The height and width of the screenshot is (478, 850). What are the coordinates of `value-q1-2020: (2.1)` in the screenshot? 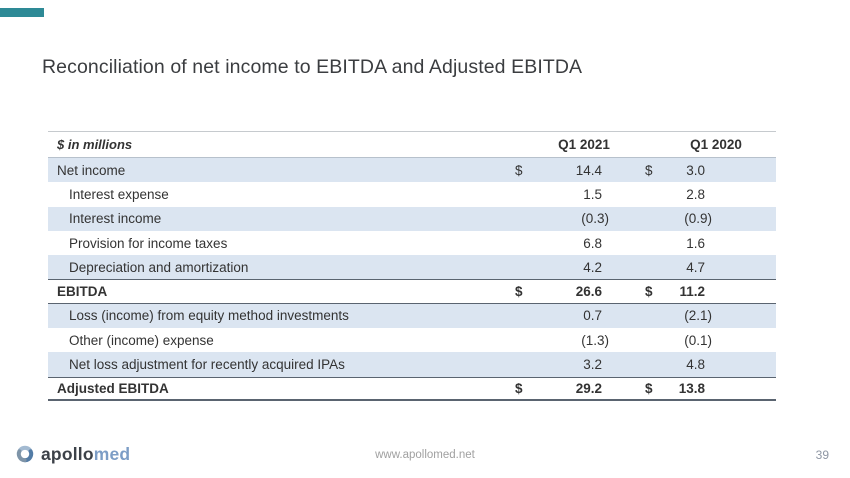 It's located at (698, 316).